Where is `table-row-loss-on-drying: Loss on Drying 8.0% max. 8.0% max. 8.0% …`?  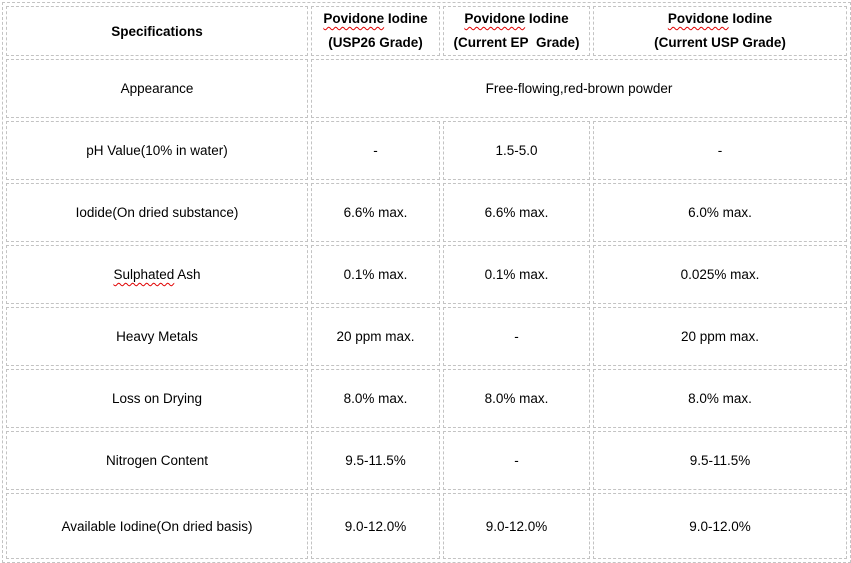 table-row-loss-on-drying: Loss on Drying 8.0% max. 8.0% max. 8.0% … is located at coordinates (426, 398).